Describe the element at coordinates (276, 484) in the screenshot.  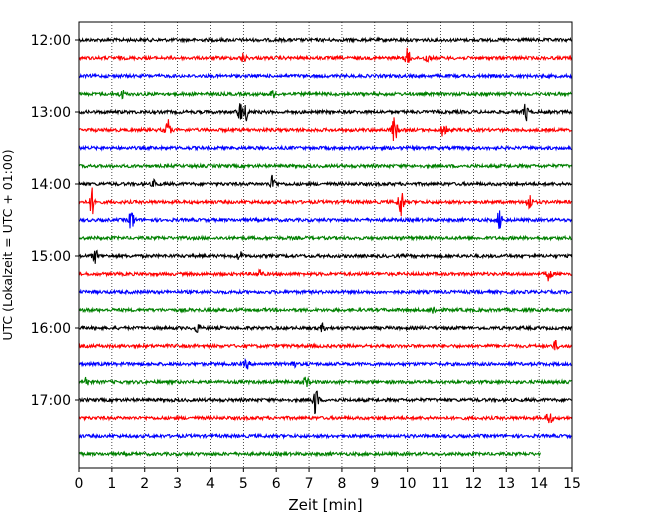
I see `x-tick-label: 6` at that location.